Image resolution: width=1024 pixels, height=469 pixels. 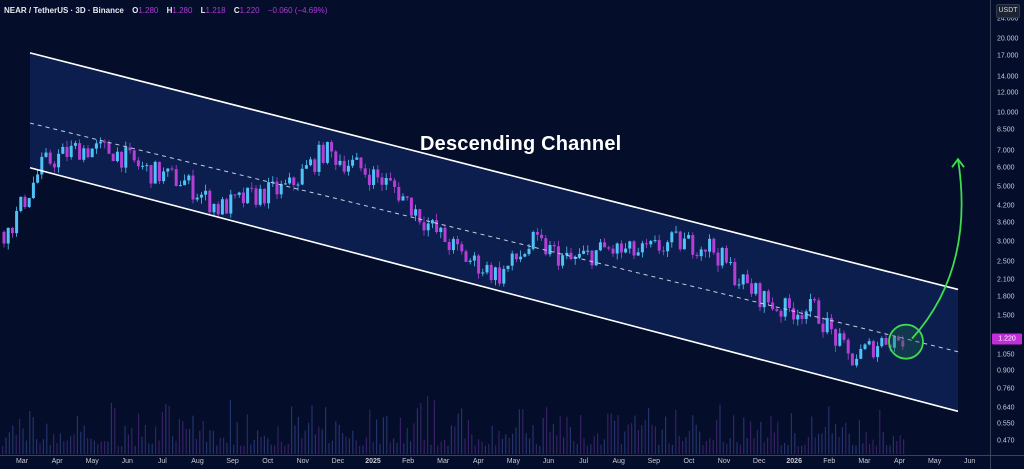 I want to click on price-tick: 1.800, so click(x=1006, y=297).